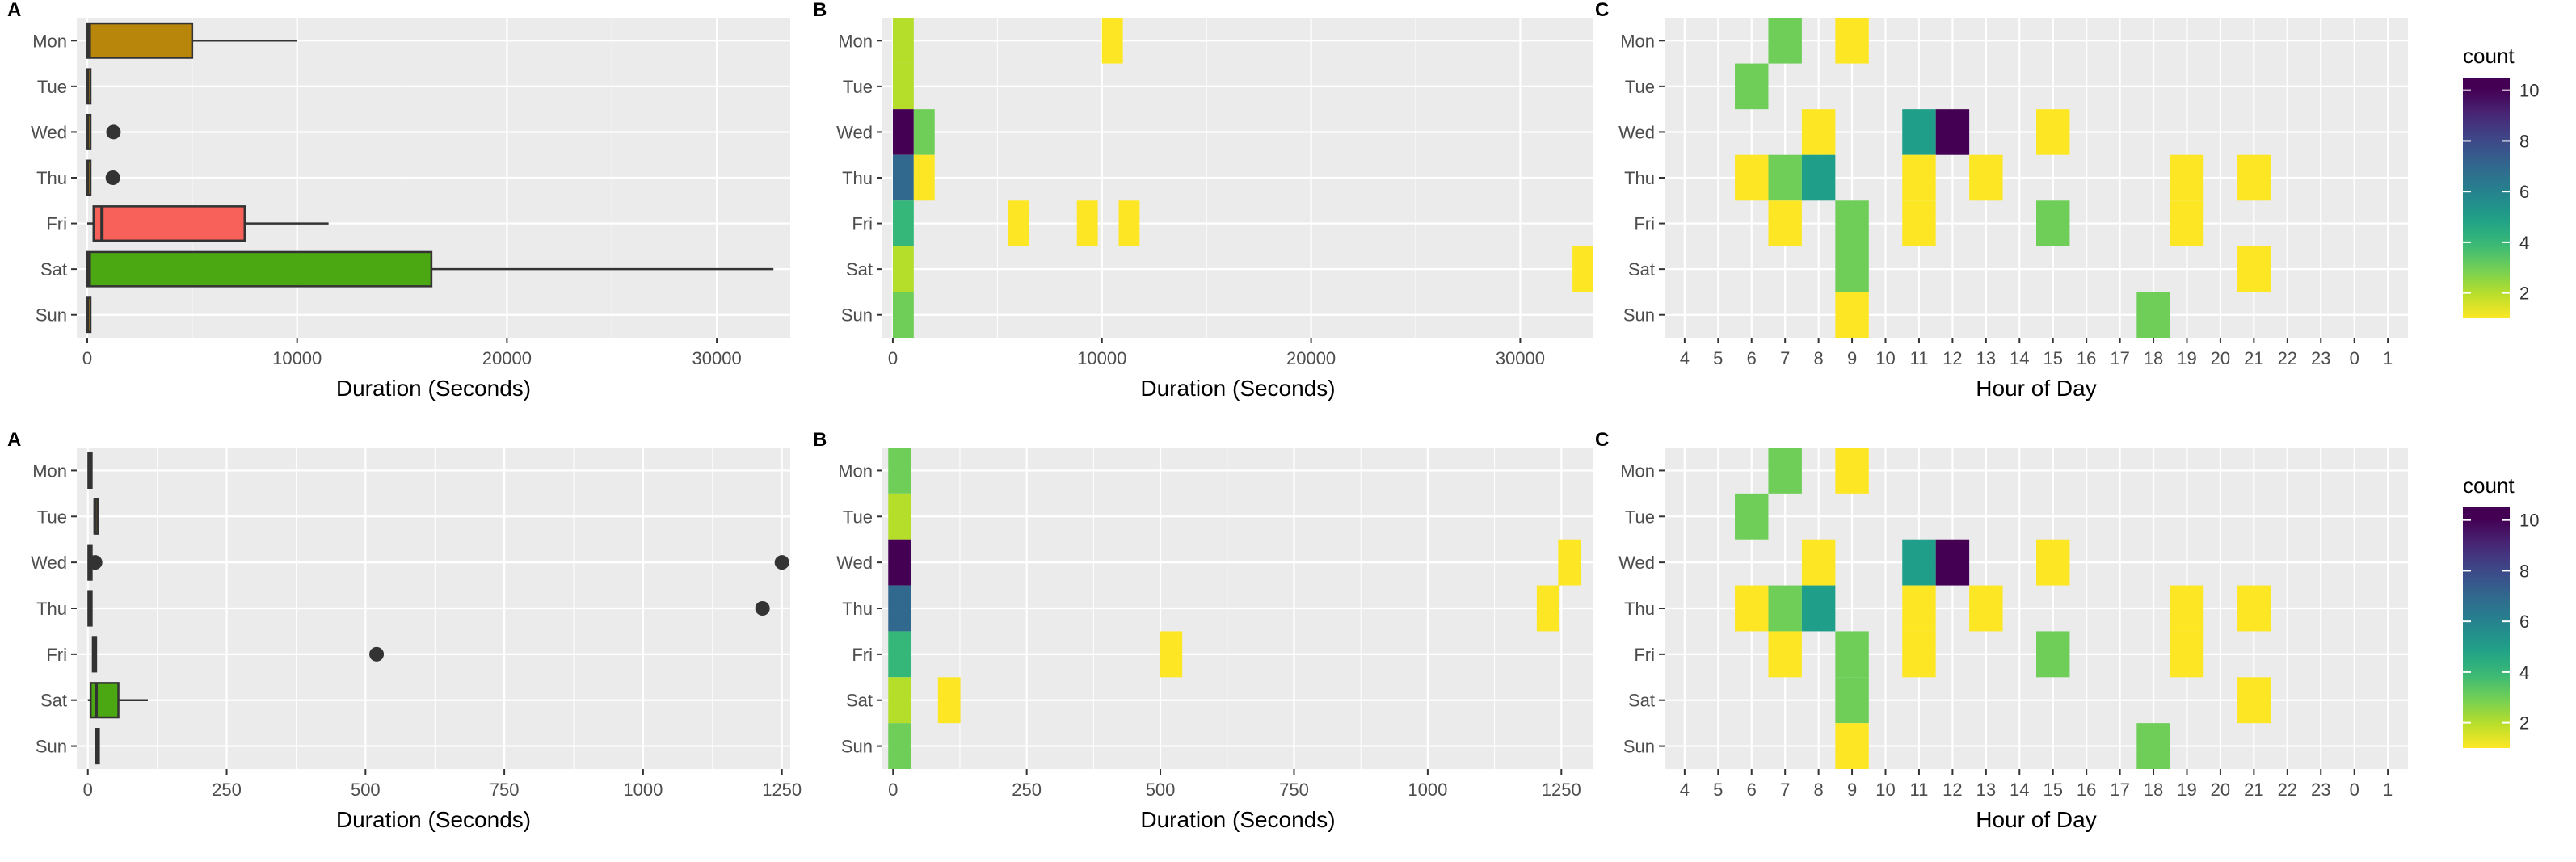 The height and width of the screenshot is (862, 2576). What do you see at coordinates (2186, 358) in the screenshot?
I see `x-tick-label: 19` at bounding box center [2186, 358].